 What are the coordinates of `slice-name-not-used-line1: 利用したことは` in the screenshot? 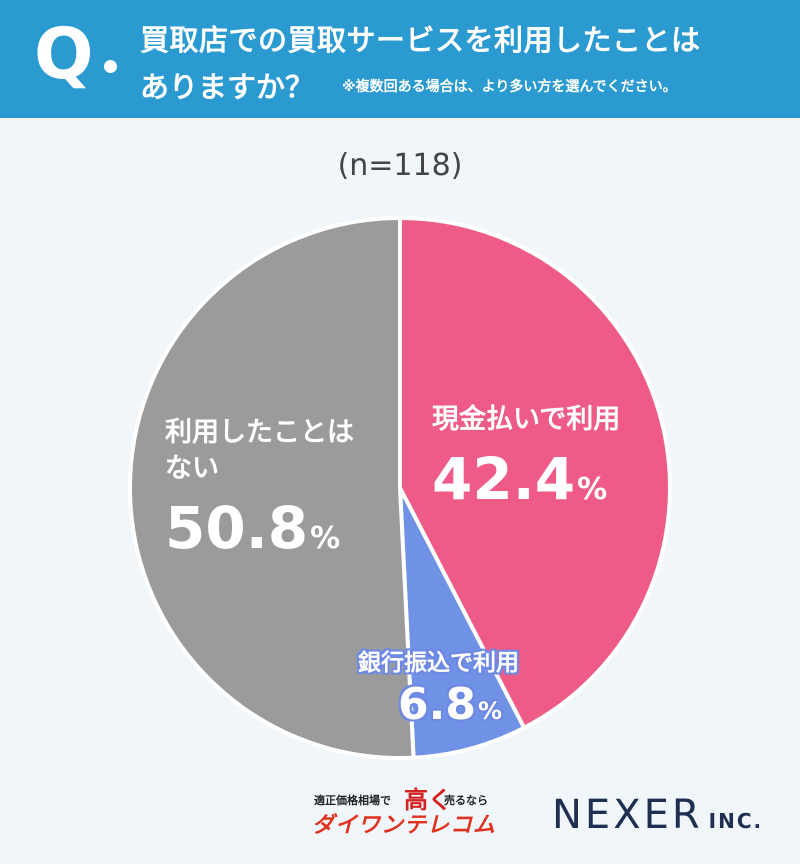 It's located at (259, 432).